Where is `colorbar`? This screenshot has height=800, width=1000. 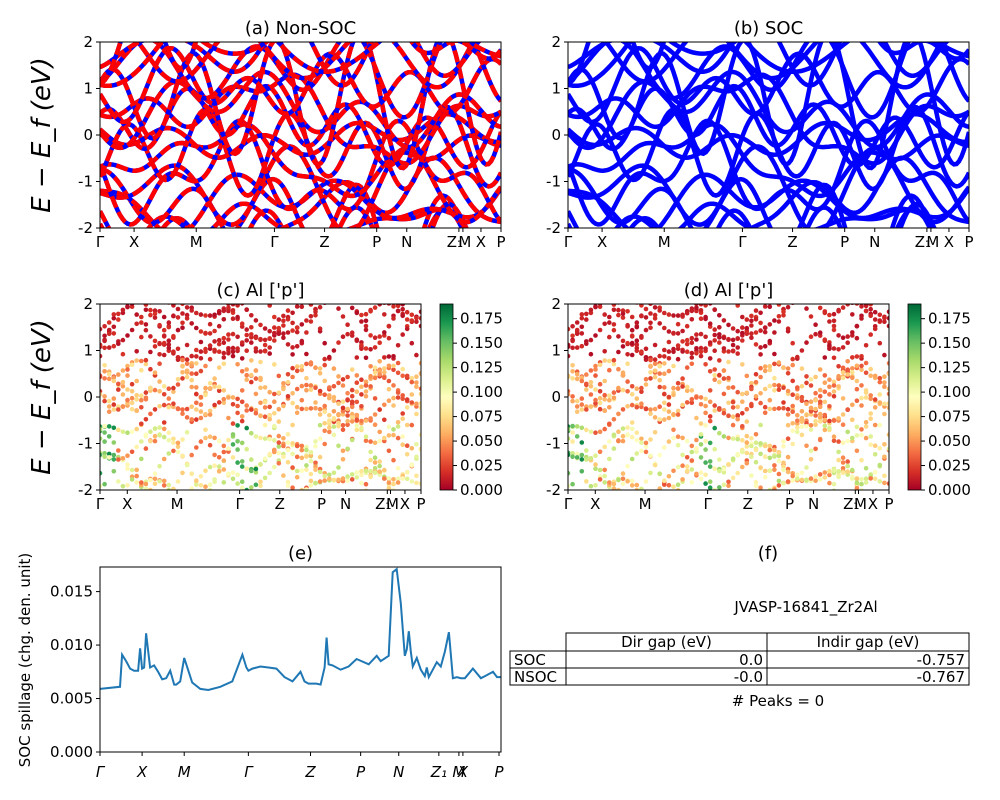
colorbar is located at coordinates (914, 397).